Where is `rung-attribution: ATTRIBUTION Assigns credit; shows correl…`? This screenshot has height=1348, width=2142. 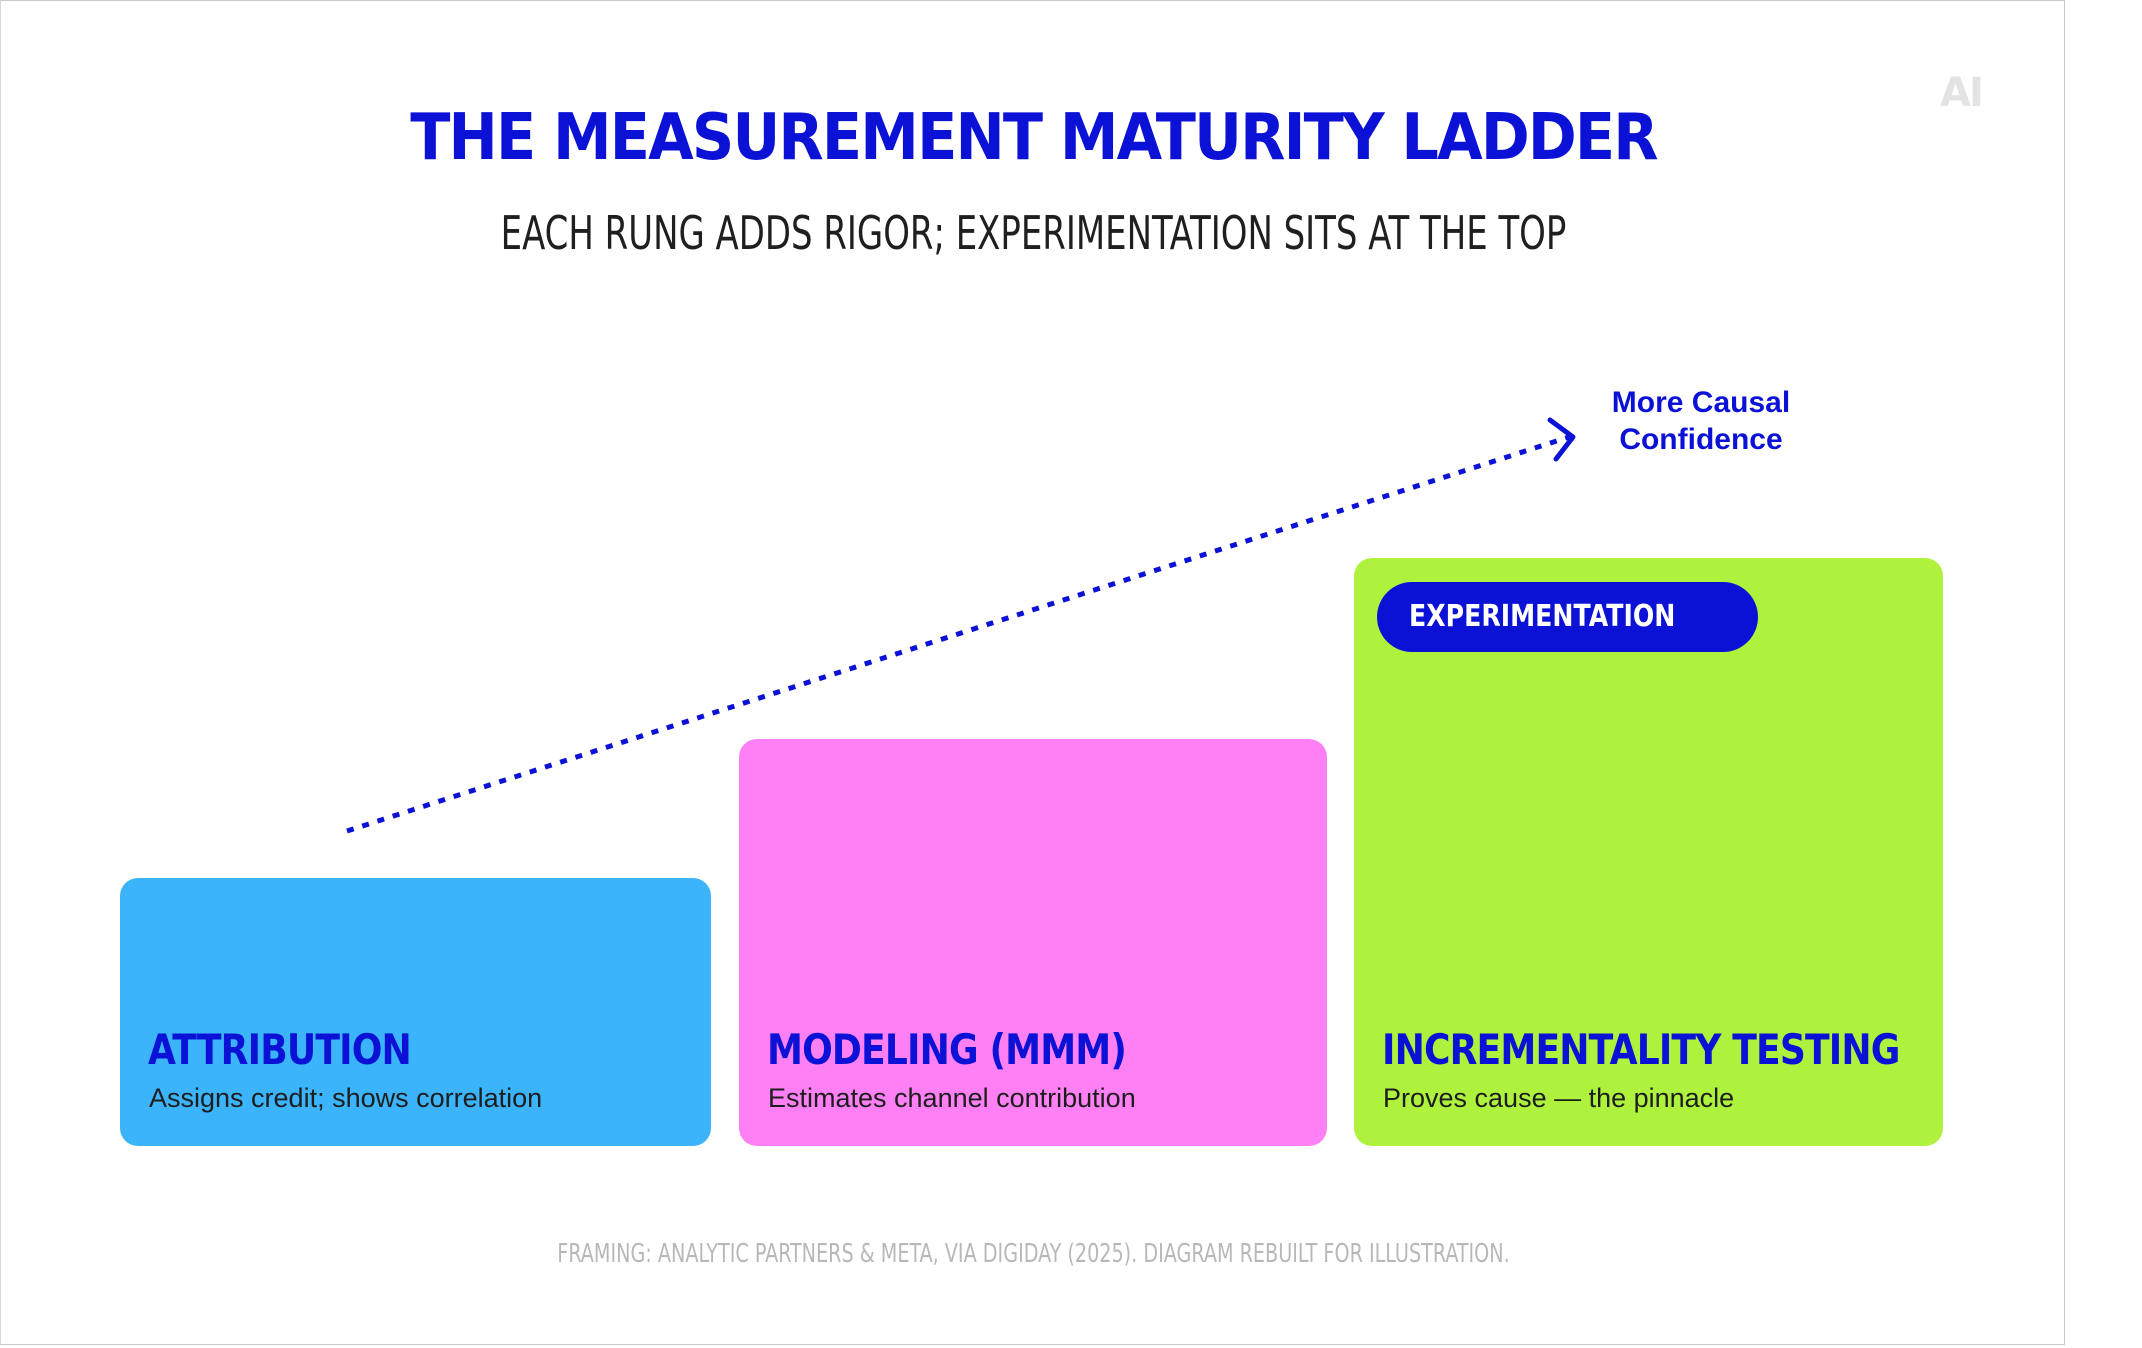
rung-attribution: ATTRIBUTION Assigns credit; shows correl… is located at coordinates (415, 1012).